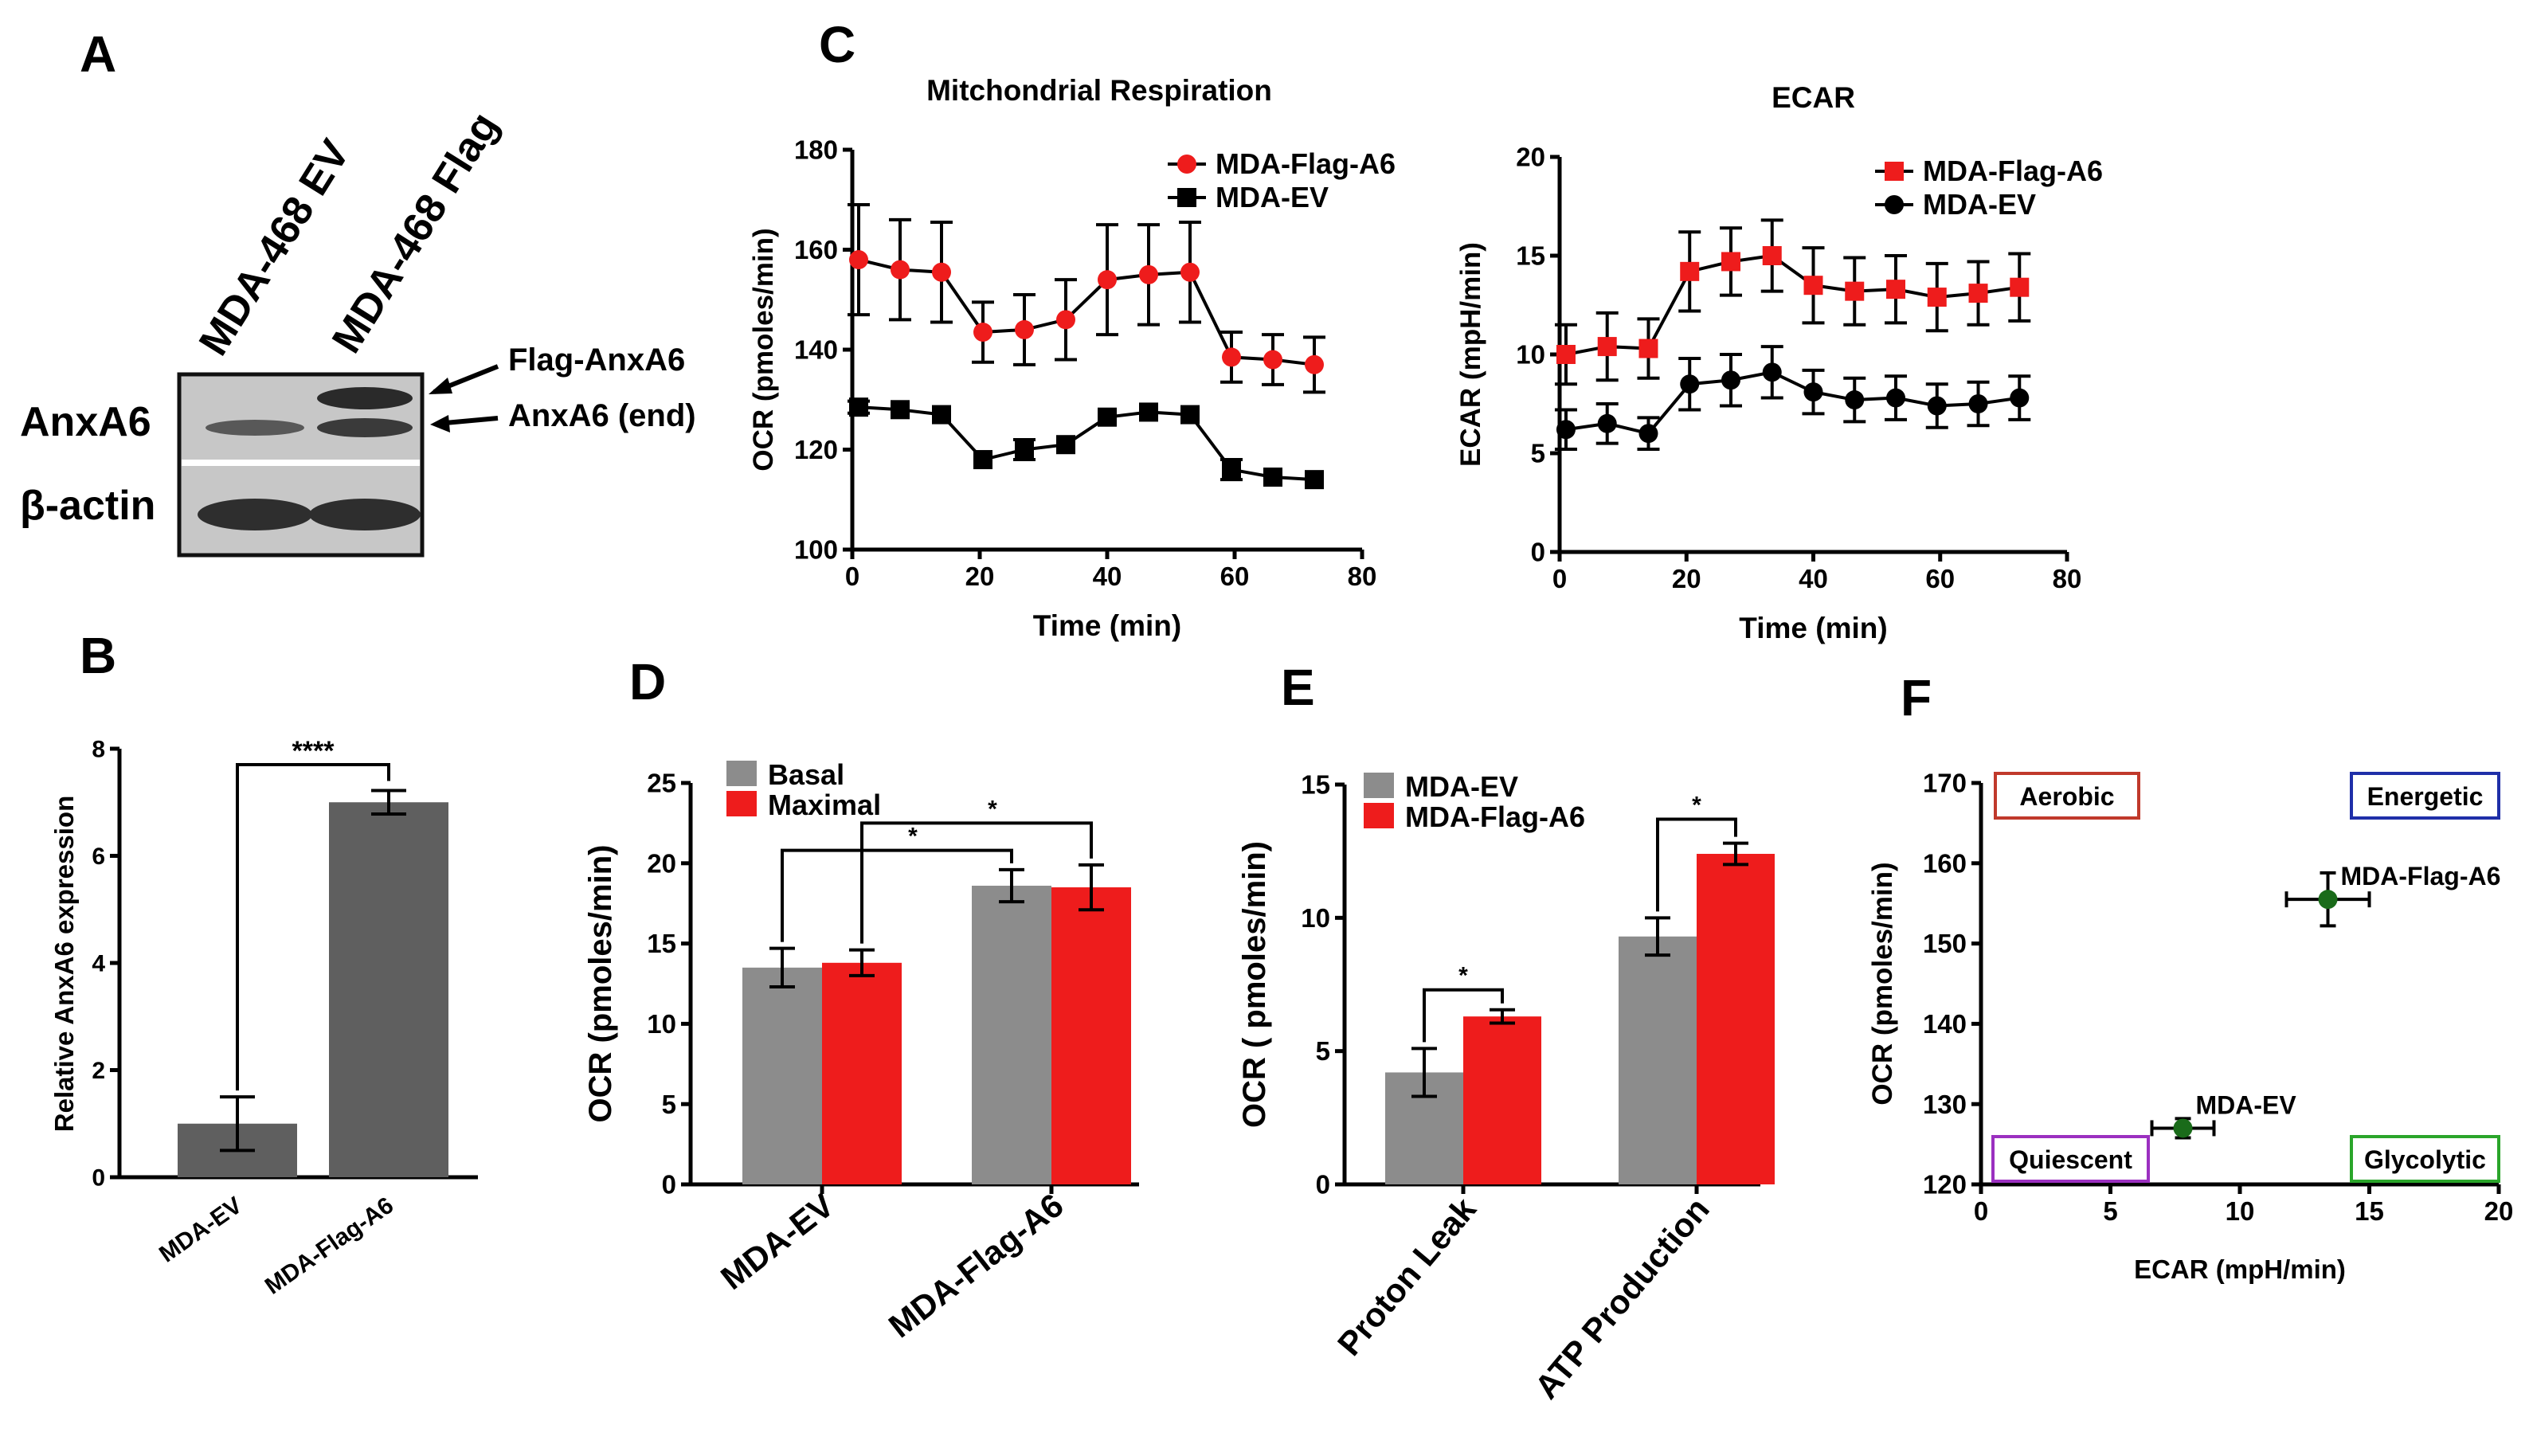 This screenshot has width=2533, height=1456. Describe the element at coordinates (741, 803) in the screenshot. I see `legend-swatch-Maximal` at that location.